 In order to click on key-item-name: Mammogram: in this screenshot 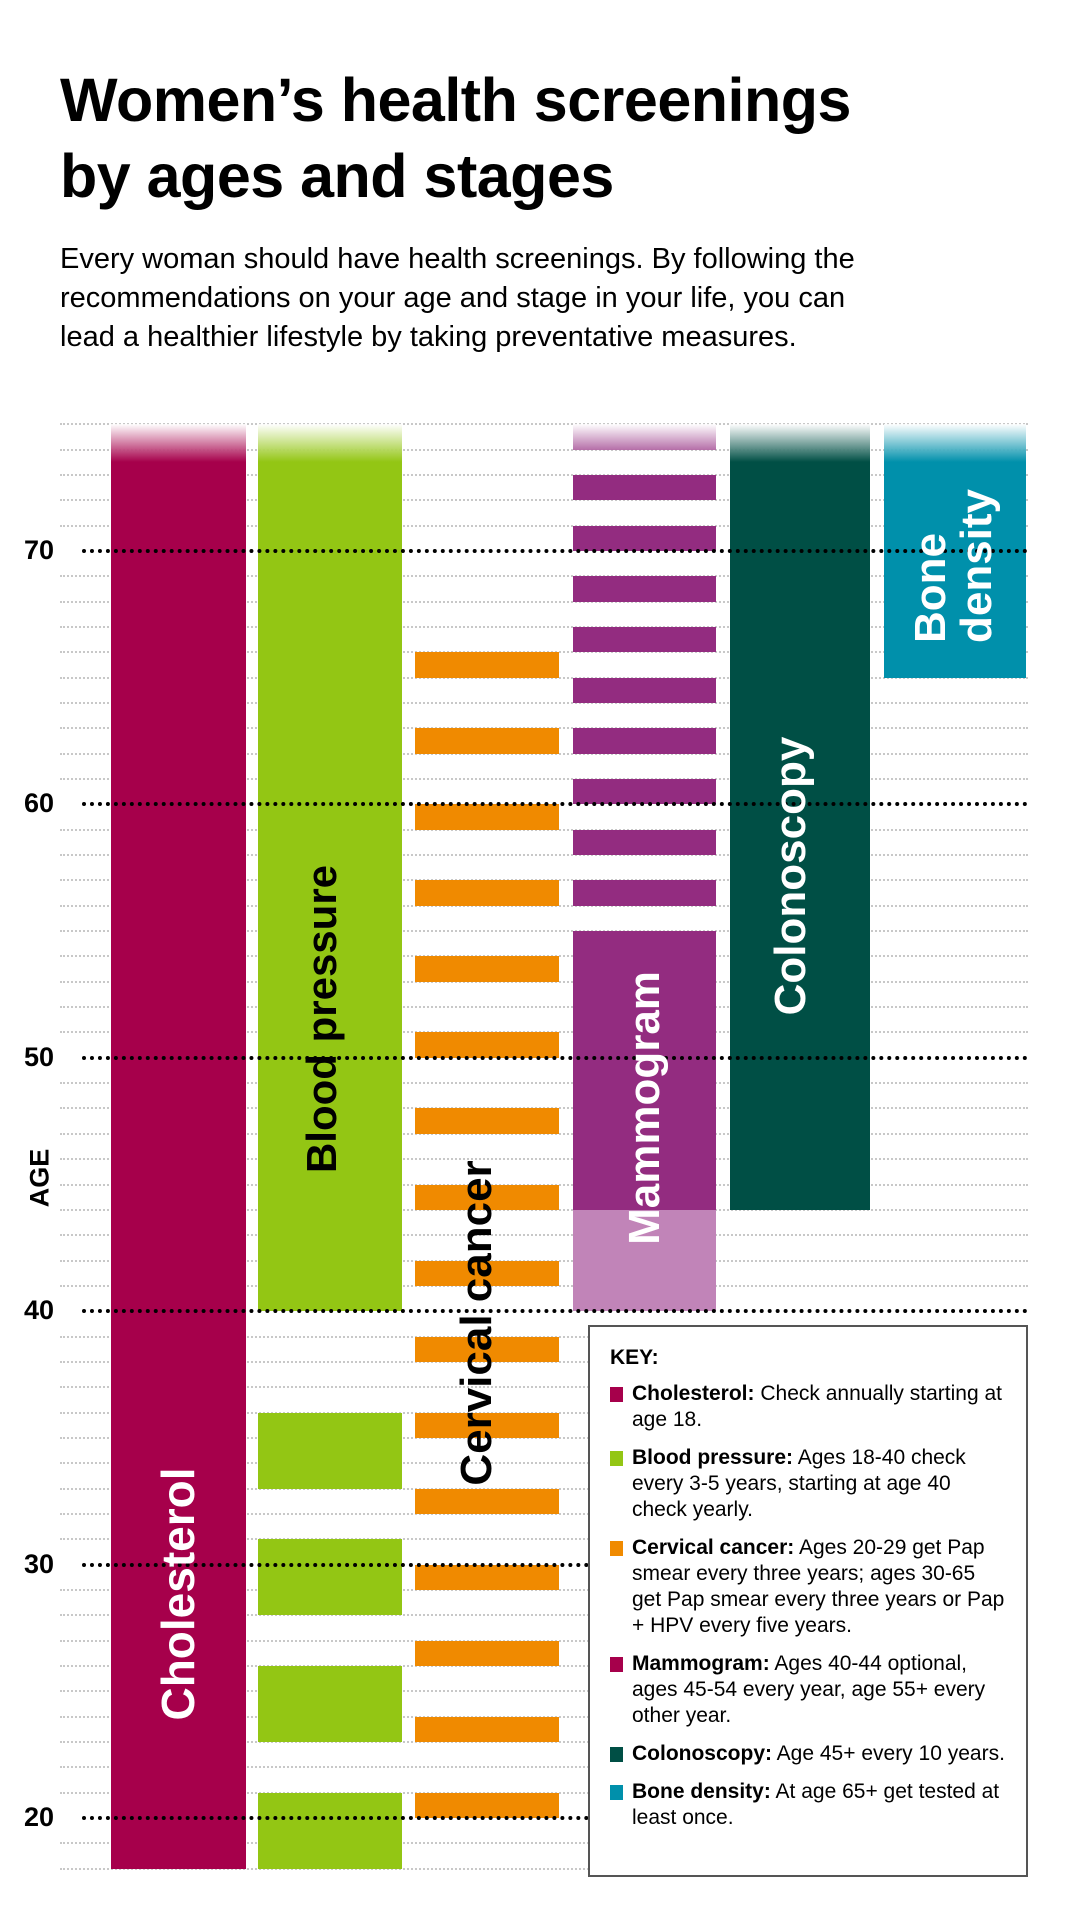, I will do `click(701, 1663)`.